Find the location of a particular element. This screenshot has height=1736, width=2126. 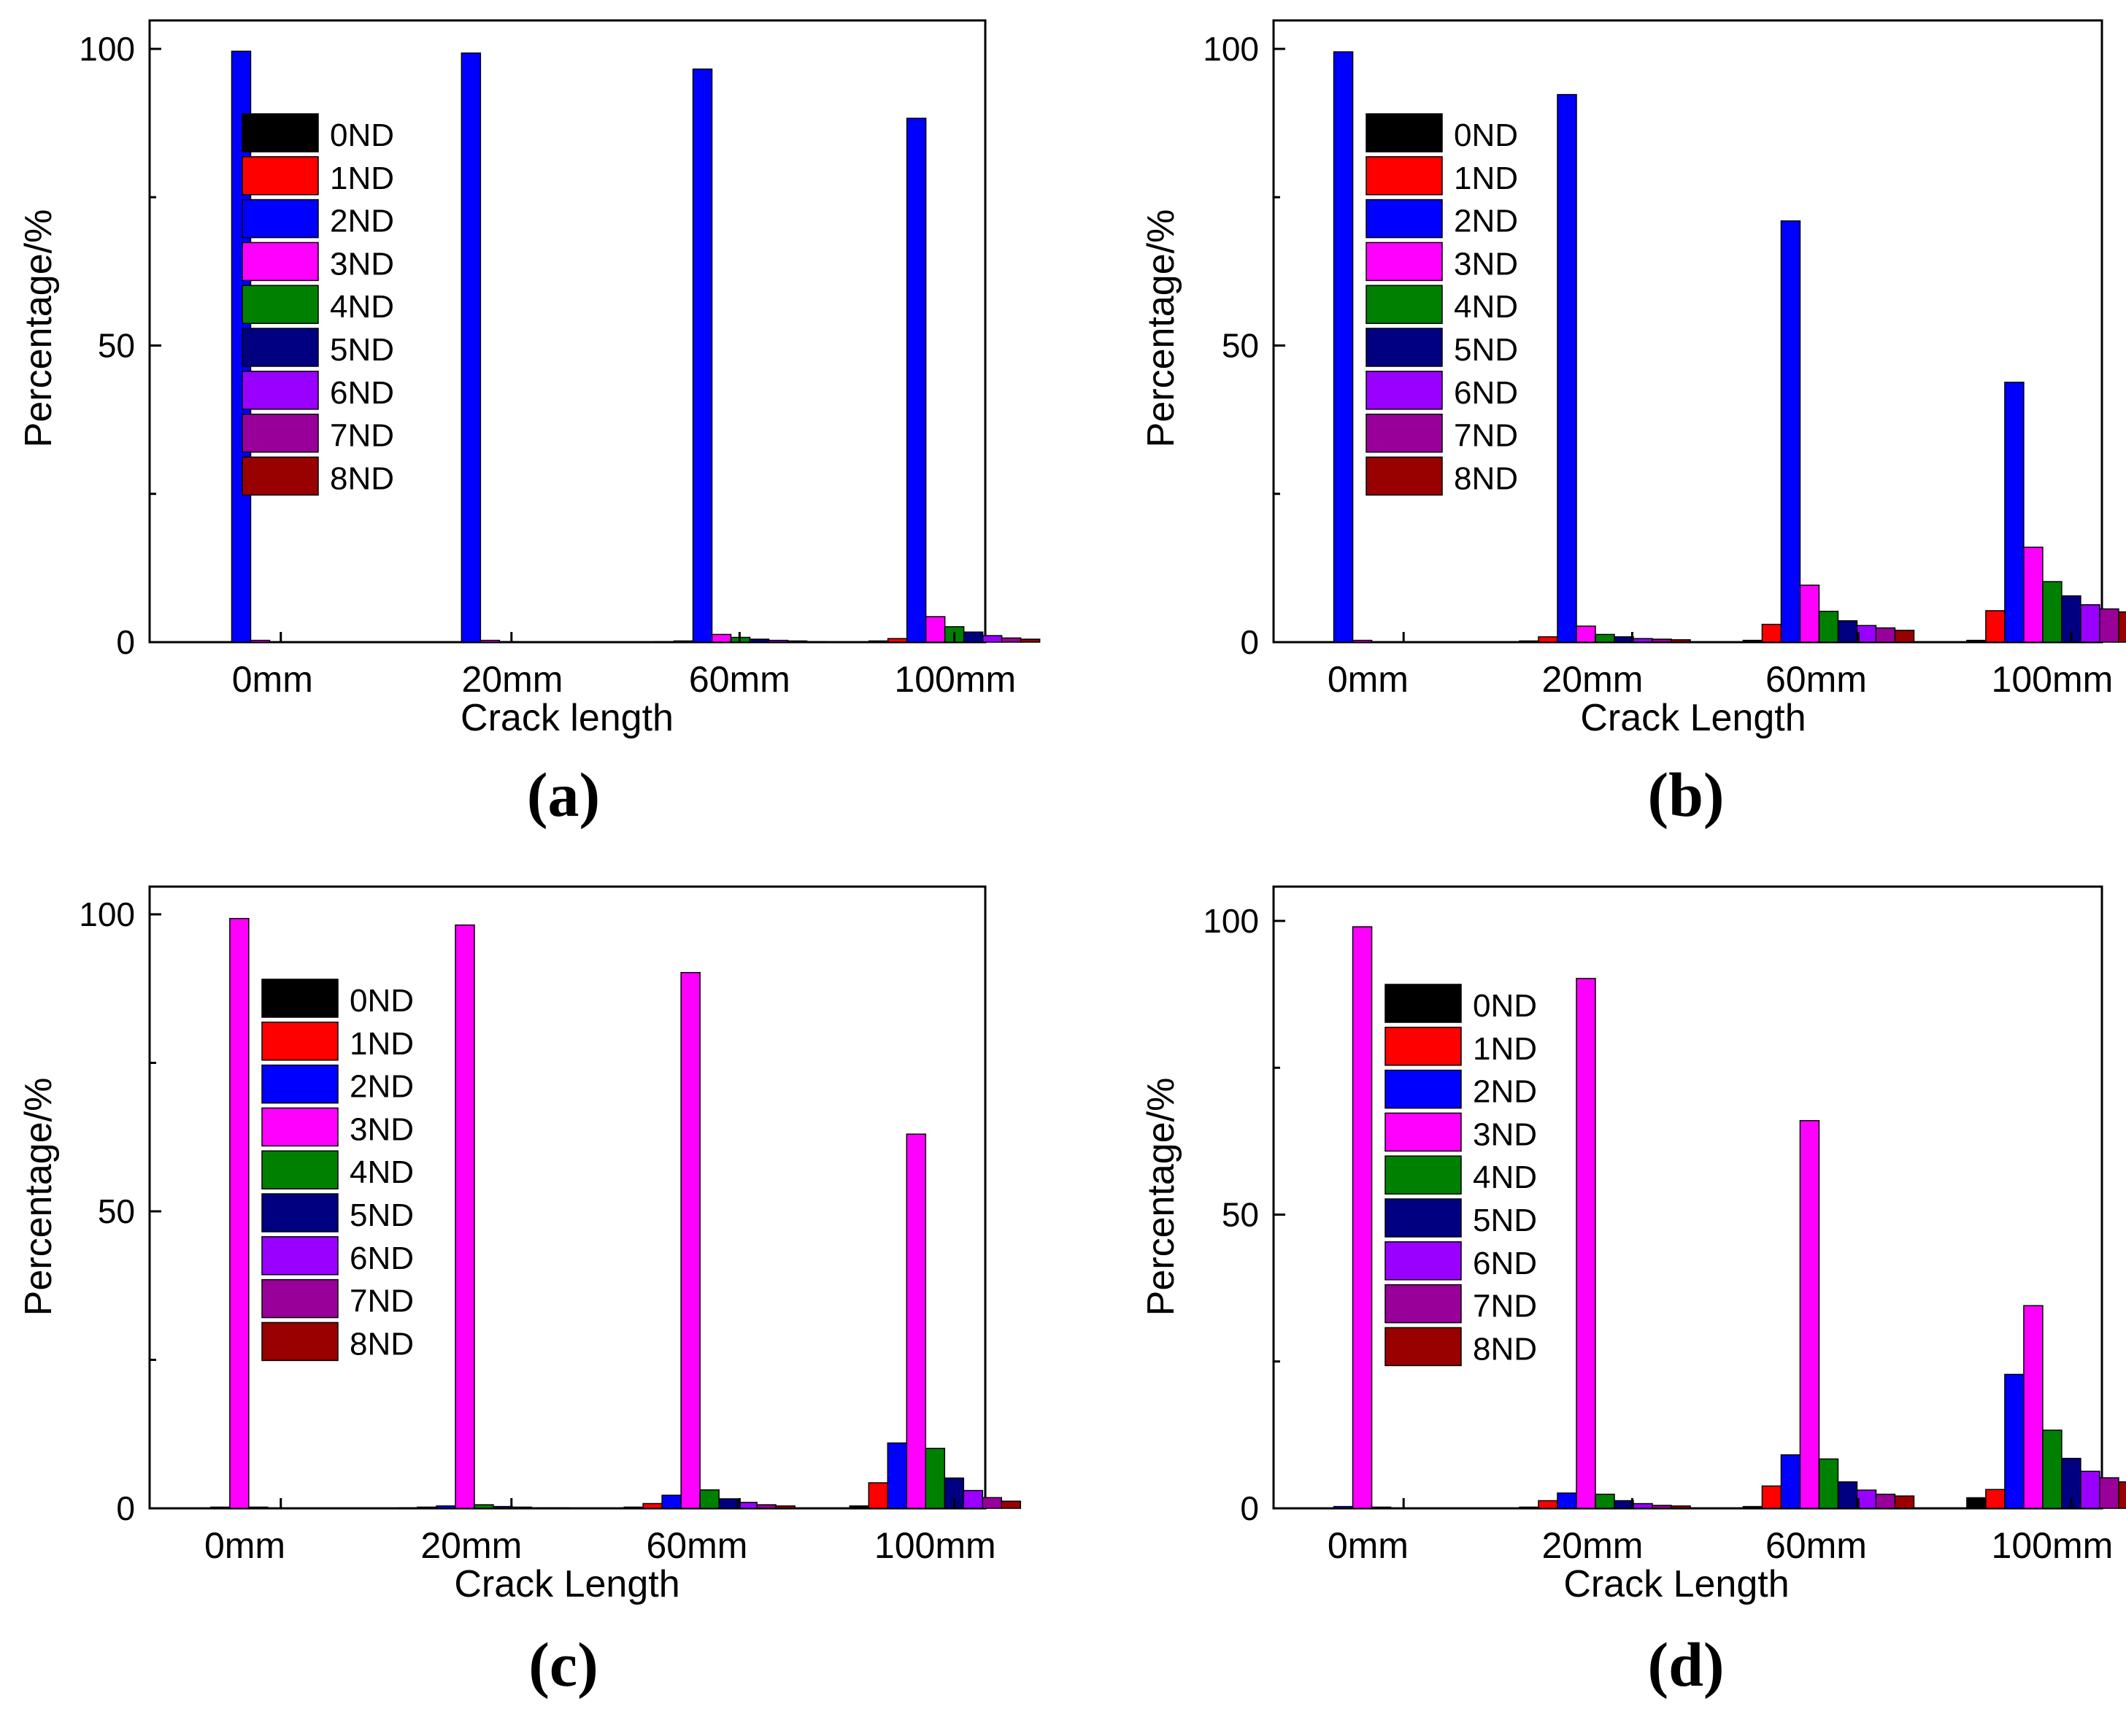

y-tick-label: 0 is located at coordinates (125, 642).